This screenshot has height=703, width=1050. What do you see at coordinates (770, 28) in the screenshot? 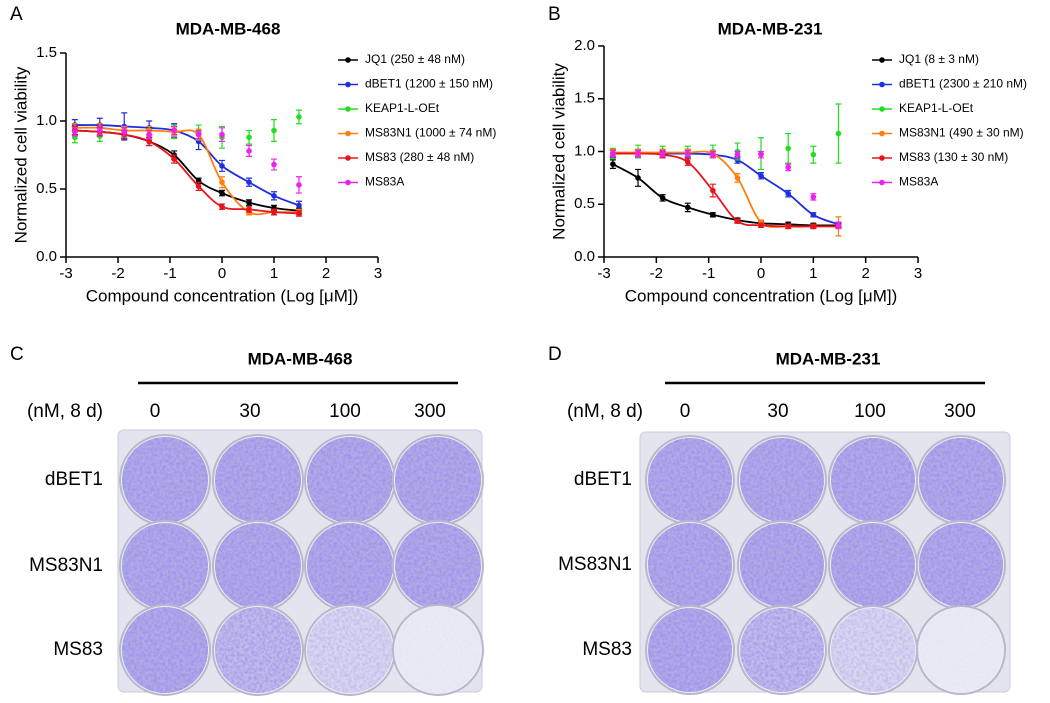
I see `chart-title: MDA-MB-231` at bounding box center [770, 28].